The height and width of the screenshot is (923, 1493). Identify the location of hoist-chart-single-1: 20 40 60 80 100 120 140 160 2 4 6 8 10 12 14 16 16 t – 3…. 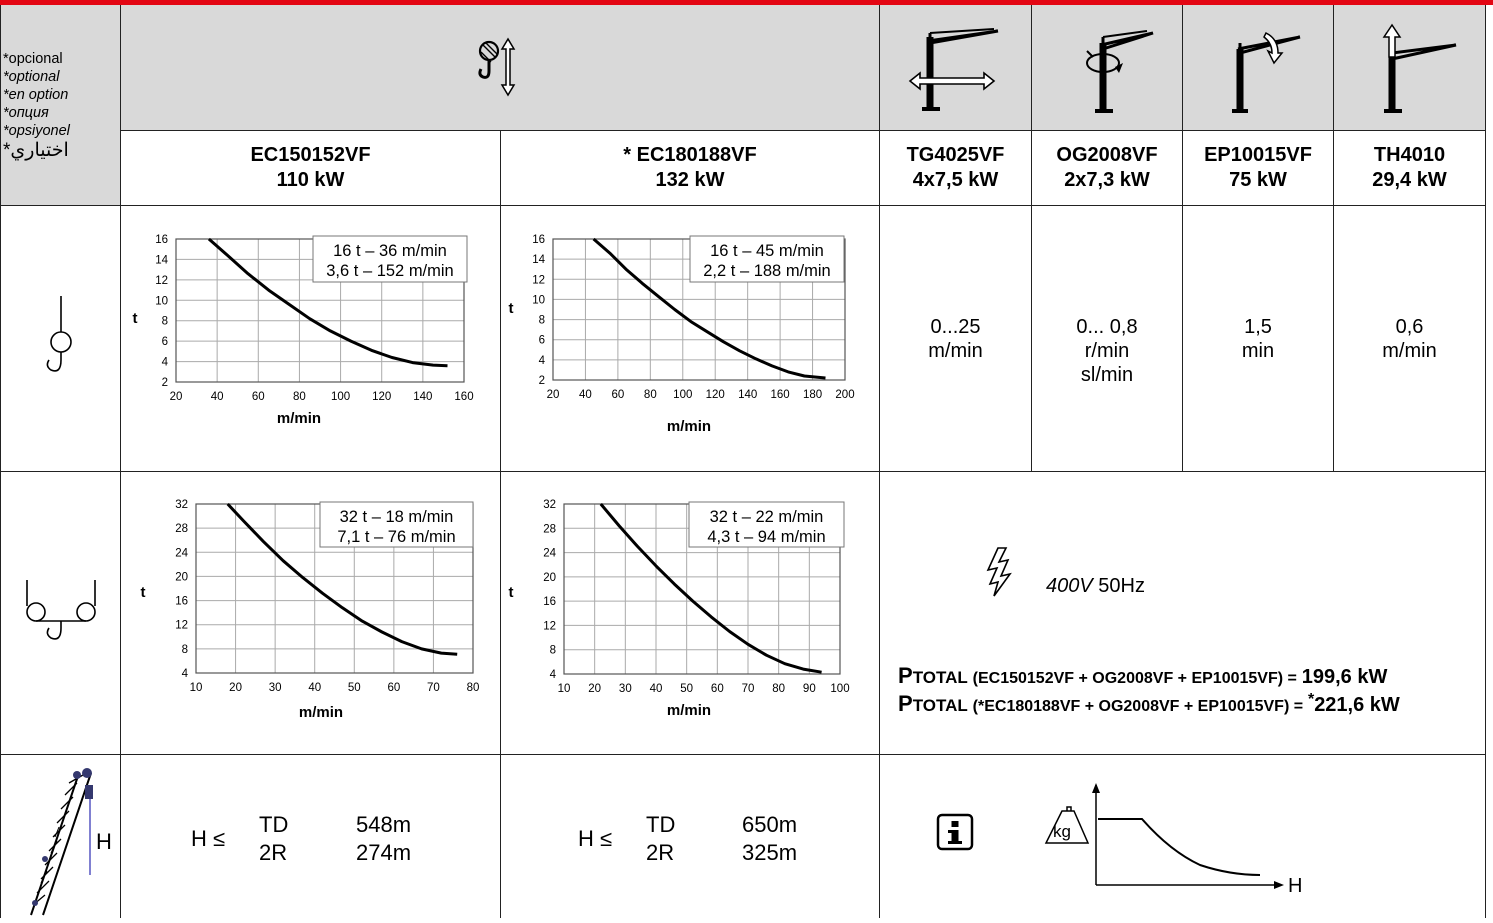
(303, 330).